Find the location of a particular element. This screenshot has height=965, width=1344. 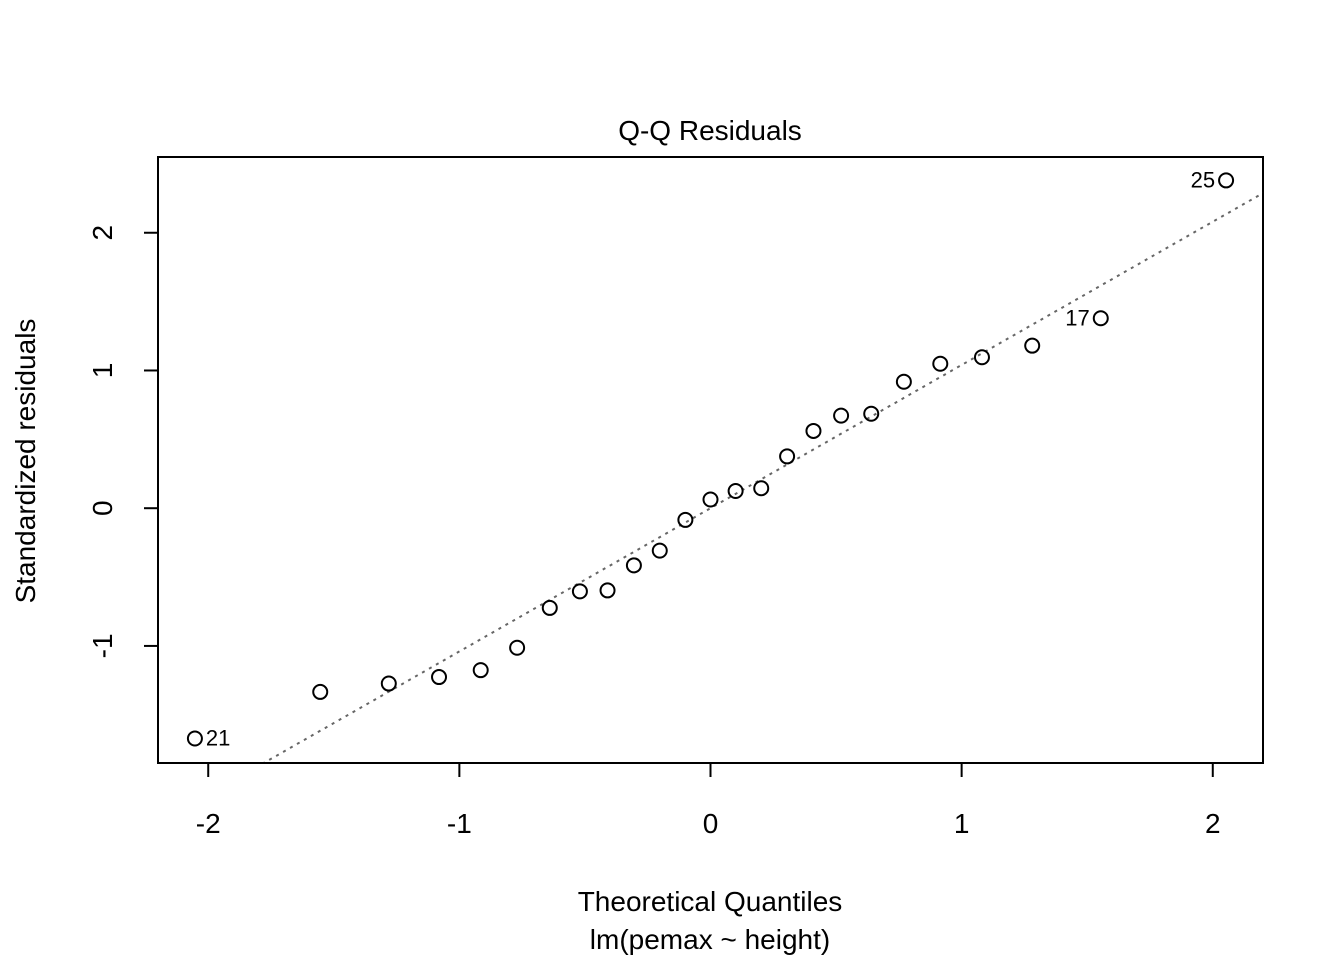

x-tick-label: -1 is located at coordinates (459, 823).